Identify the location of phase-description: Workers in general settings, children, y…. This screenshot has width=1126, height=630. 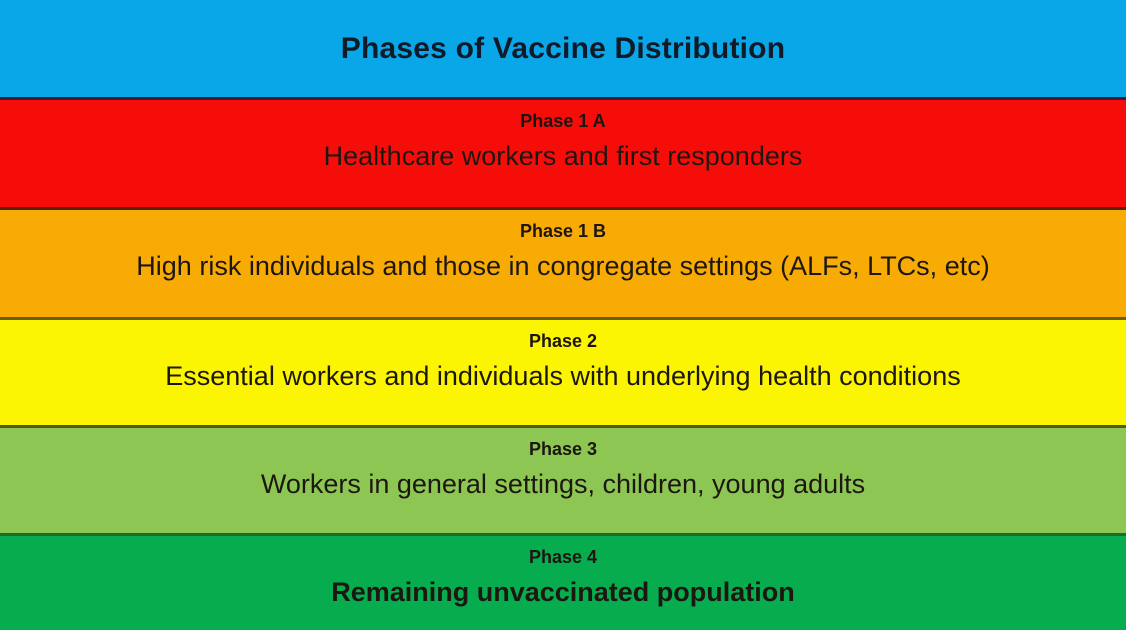
(563, 483).